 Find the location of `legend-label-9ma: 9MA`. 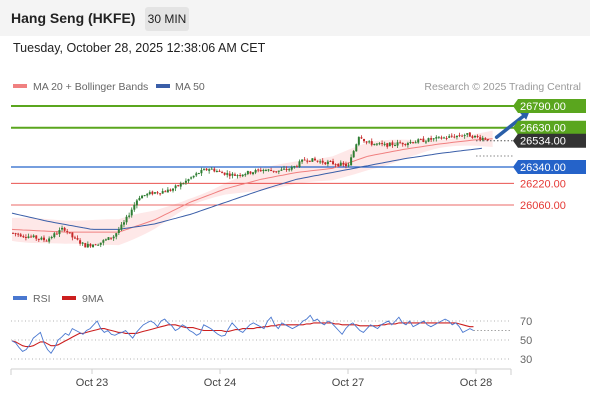

legend-label-9ma: 9MA is located at coordinates (93, 299).